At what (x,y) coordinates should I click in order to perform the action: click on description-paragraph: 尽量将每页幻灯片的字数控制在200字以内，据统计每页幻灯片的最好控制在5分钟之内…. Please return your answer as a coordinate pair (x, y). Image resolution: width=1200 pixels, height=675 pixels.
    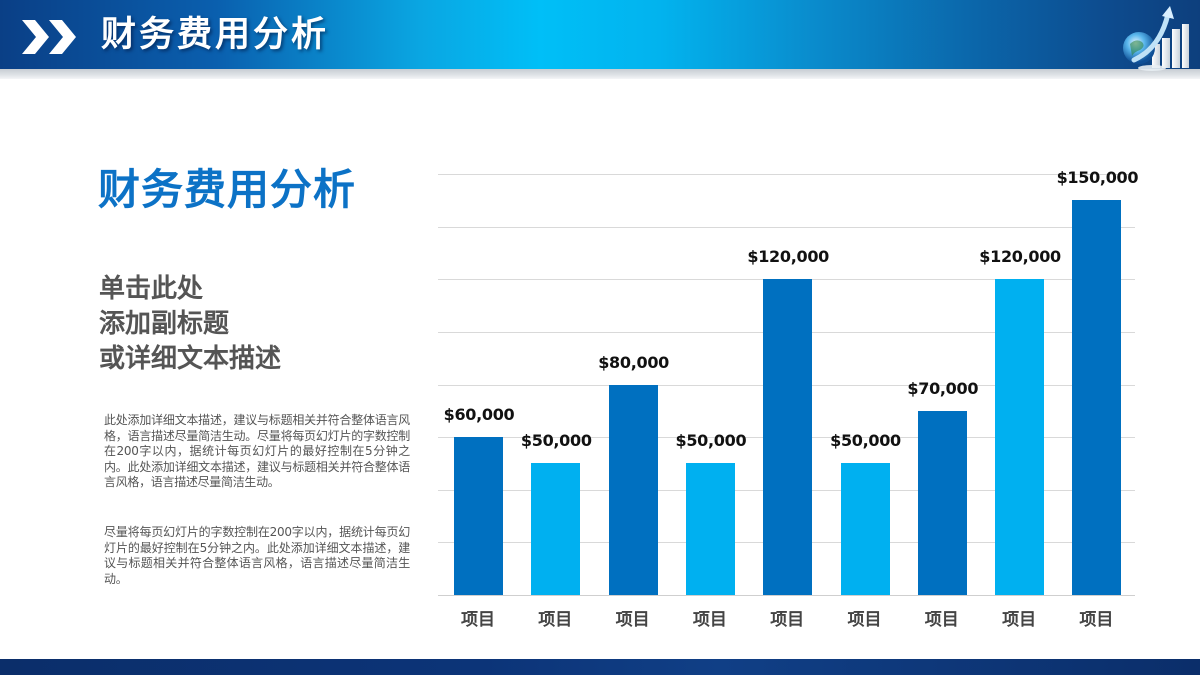
    Looking at the image, I should click on (257, 555).